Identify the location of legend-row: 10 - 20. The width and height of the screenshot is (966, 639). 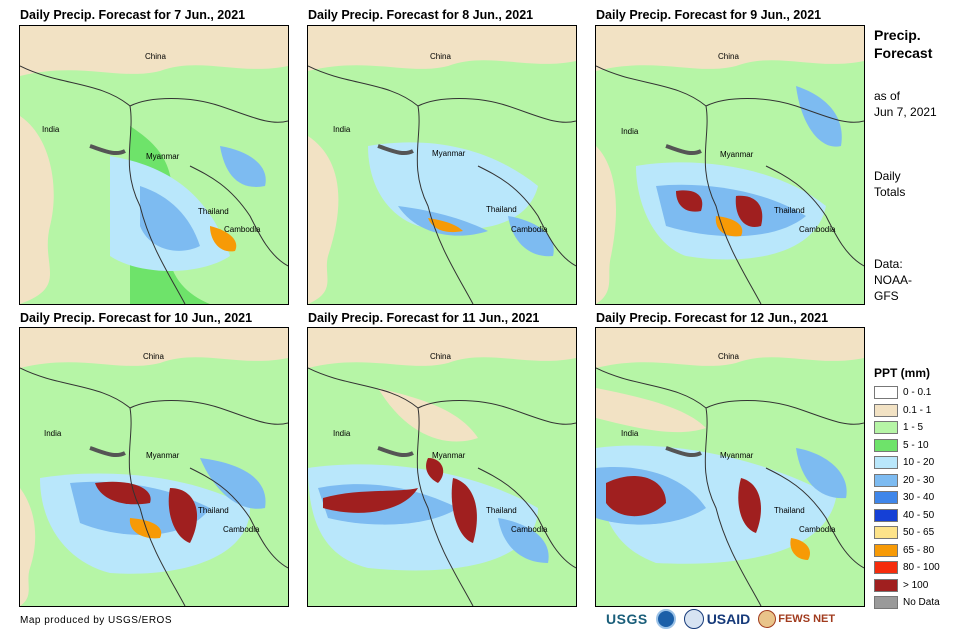
(907, 463).